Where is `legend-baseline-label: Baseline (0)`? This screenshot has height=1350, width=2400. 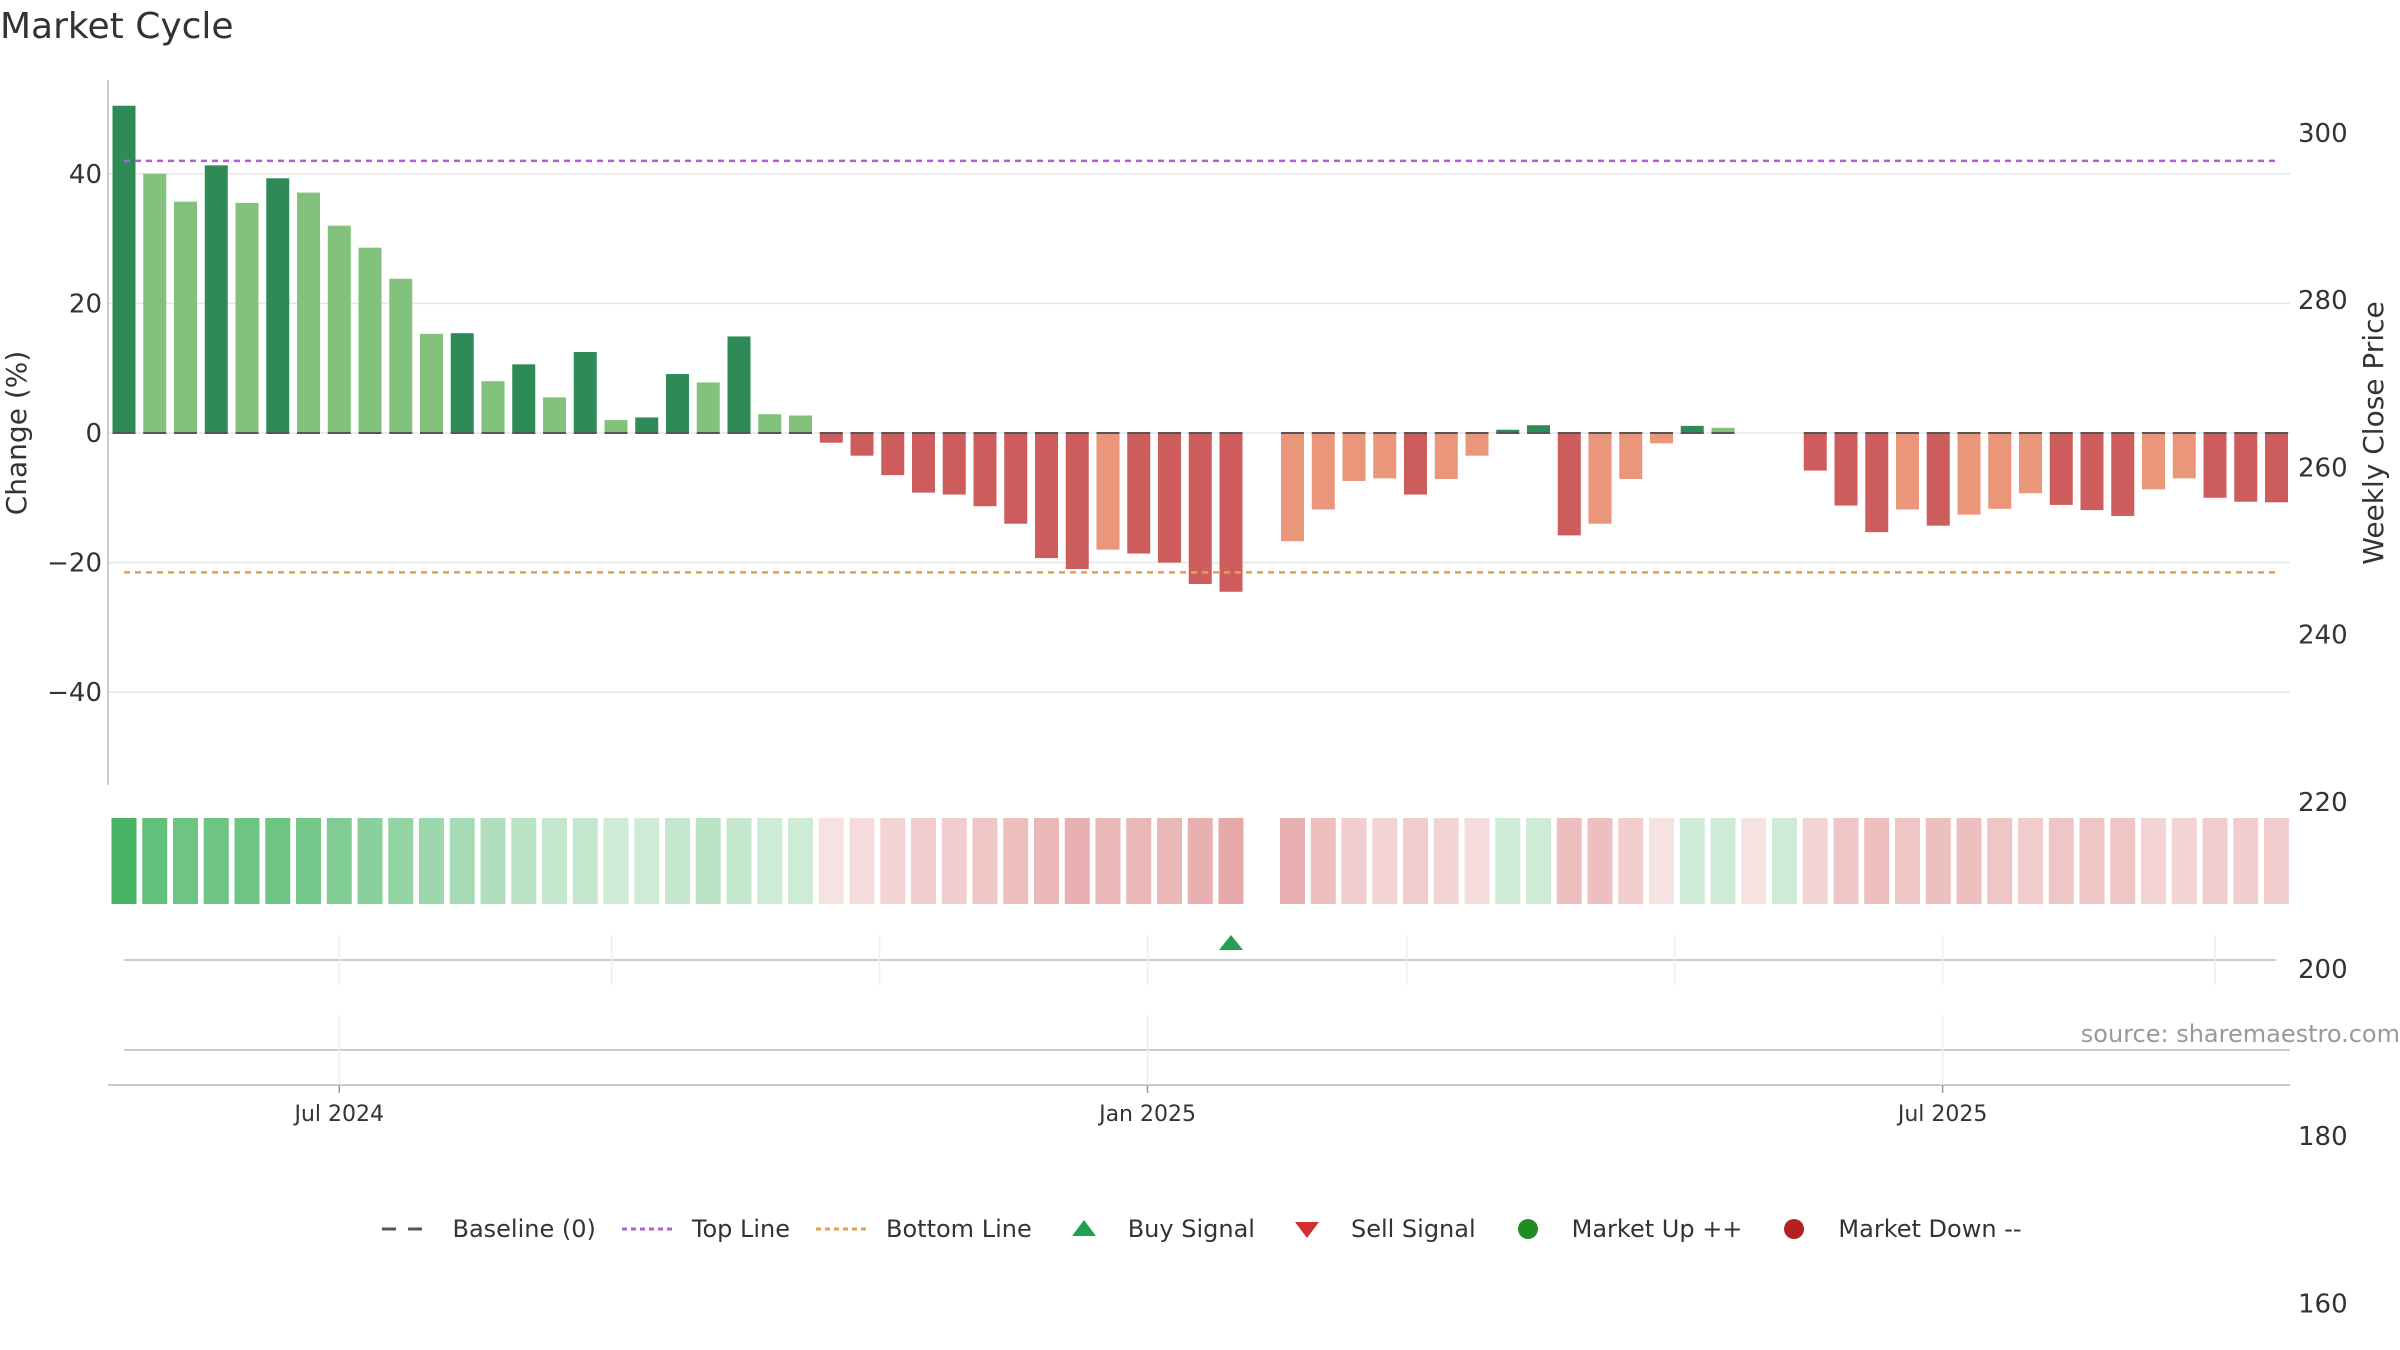 legend-baseline-label: Baseline (0) is located at coordinates (524, 1229).